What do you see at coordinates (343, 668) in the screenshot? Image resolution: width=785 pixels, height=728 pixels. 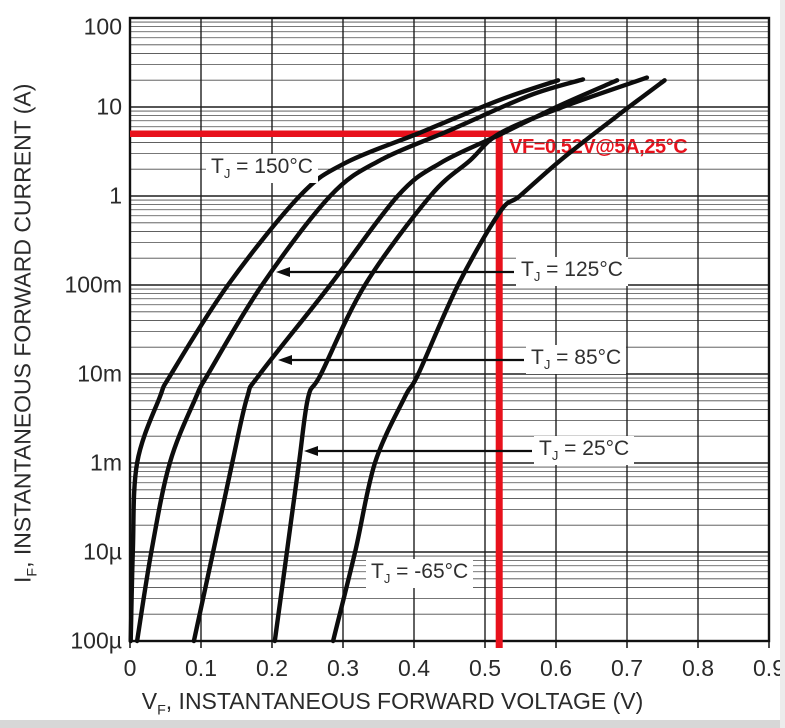 I see `x-tick-label: 0.3` at bounding box center [343, 668].